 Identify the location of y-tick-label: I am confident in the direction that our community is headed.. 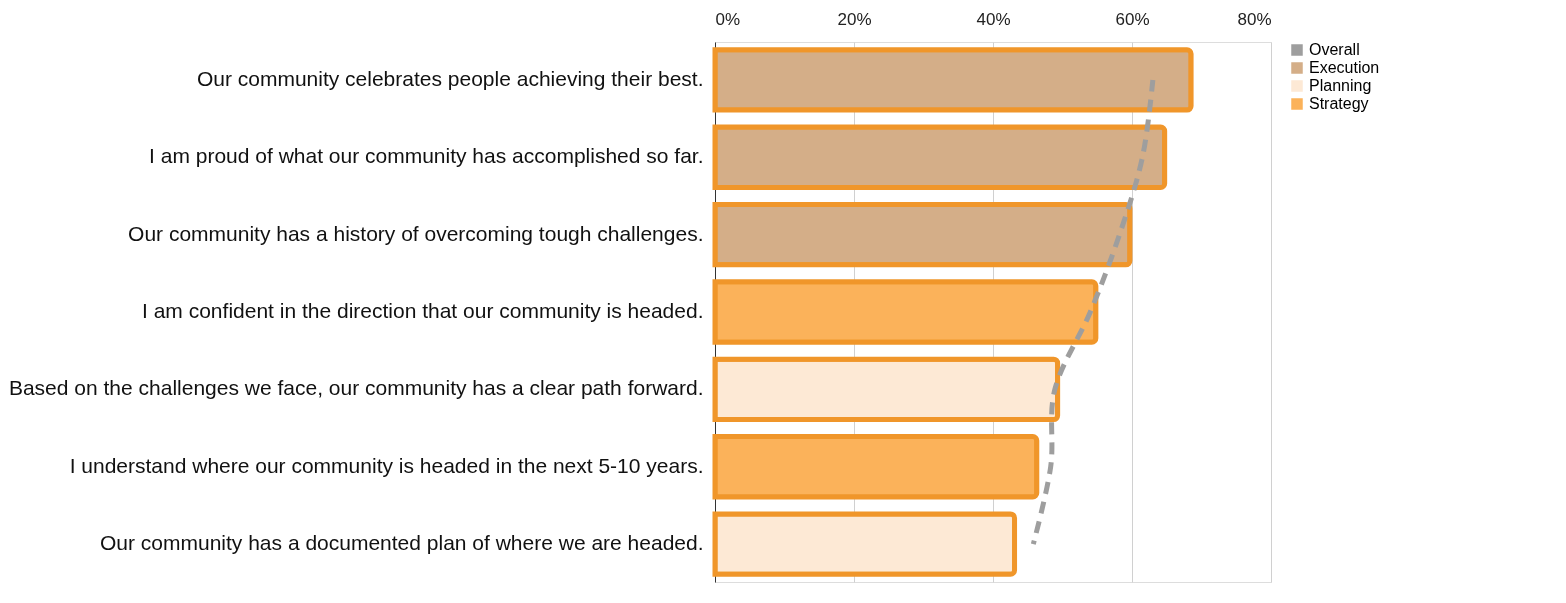
(423, 310).